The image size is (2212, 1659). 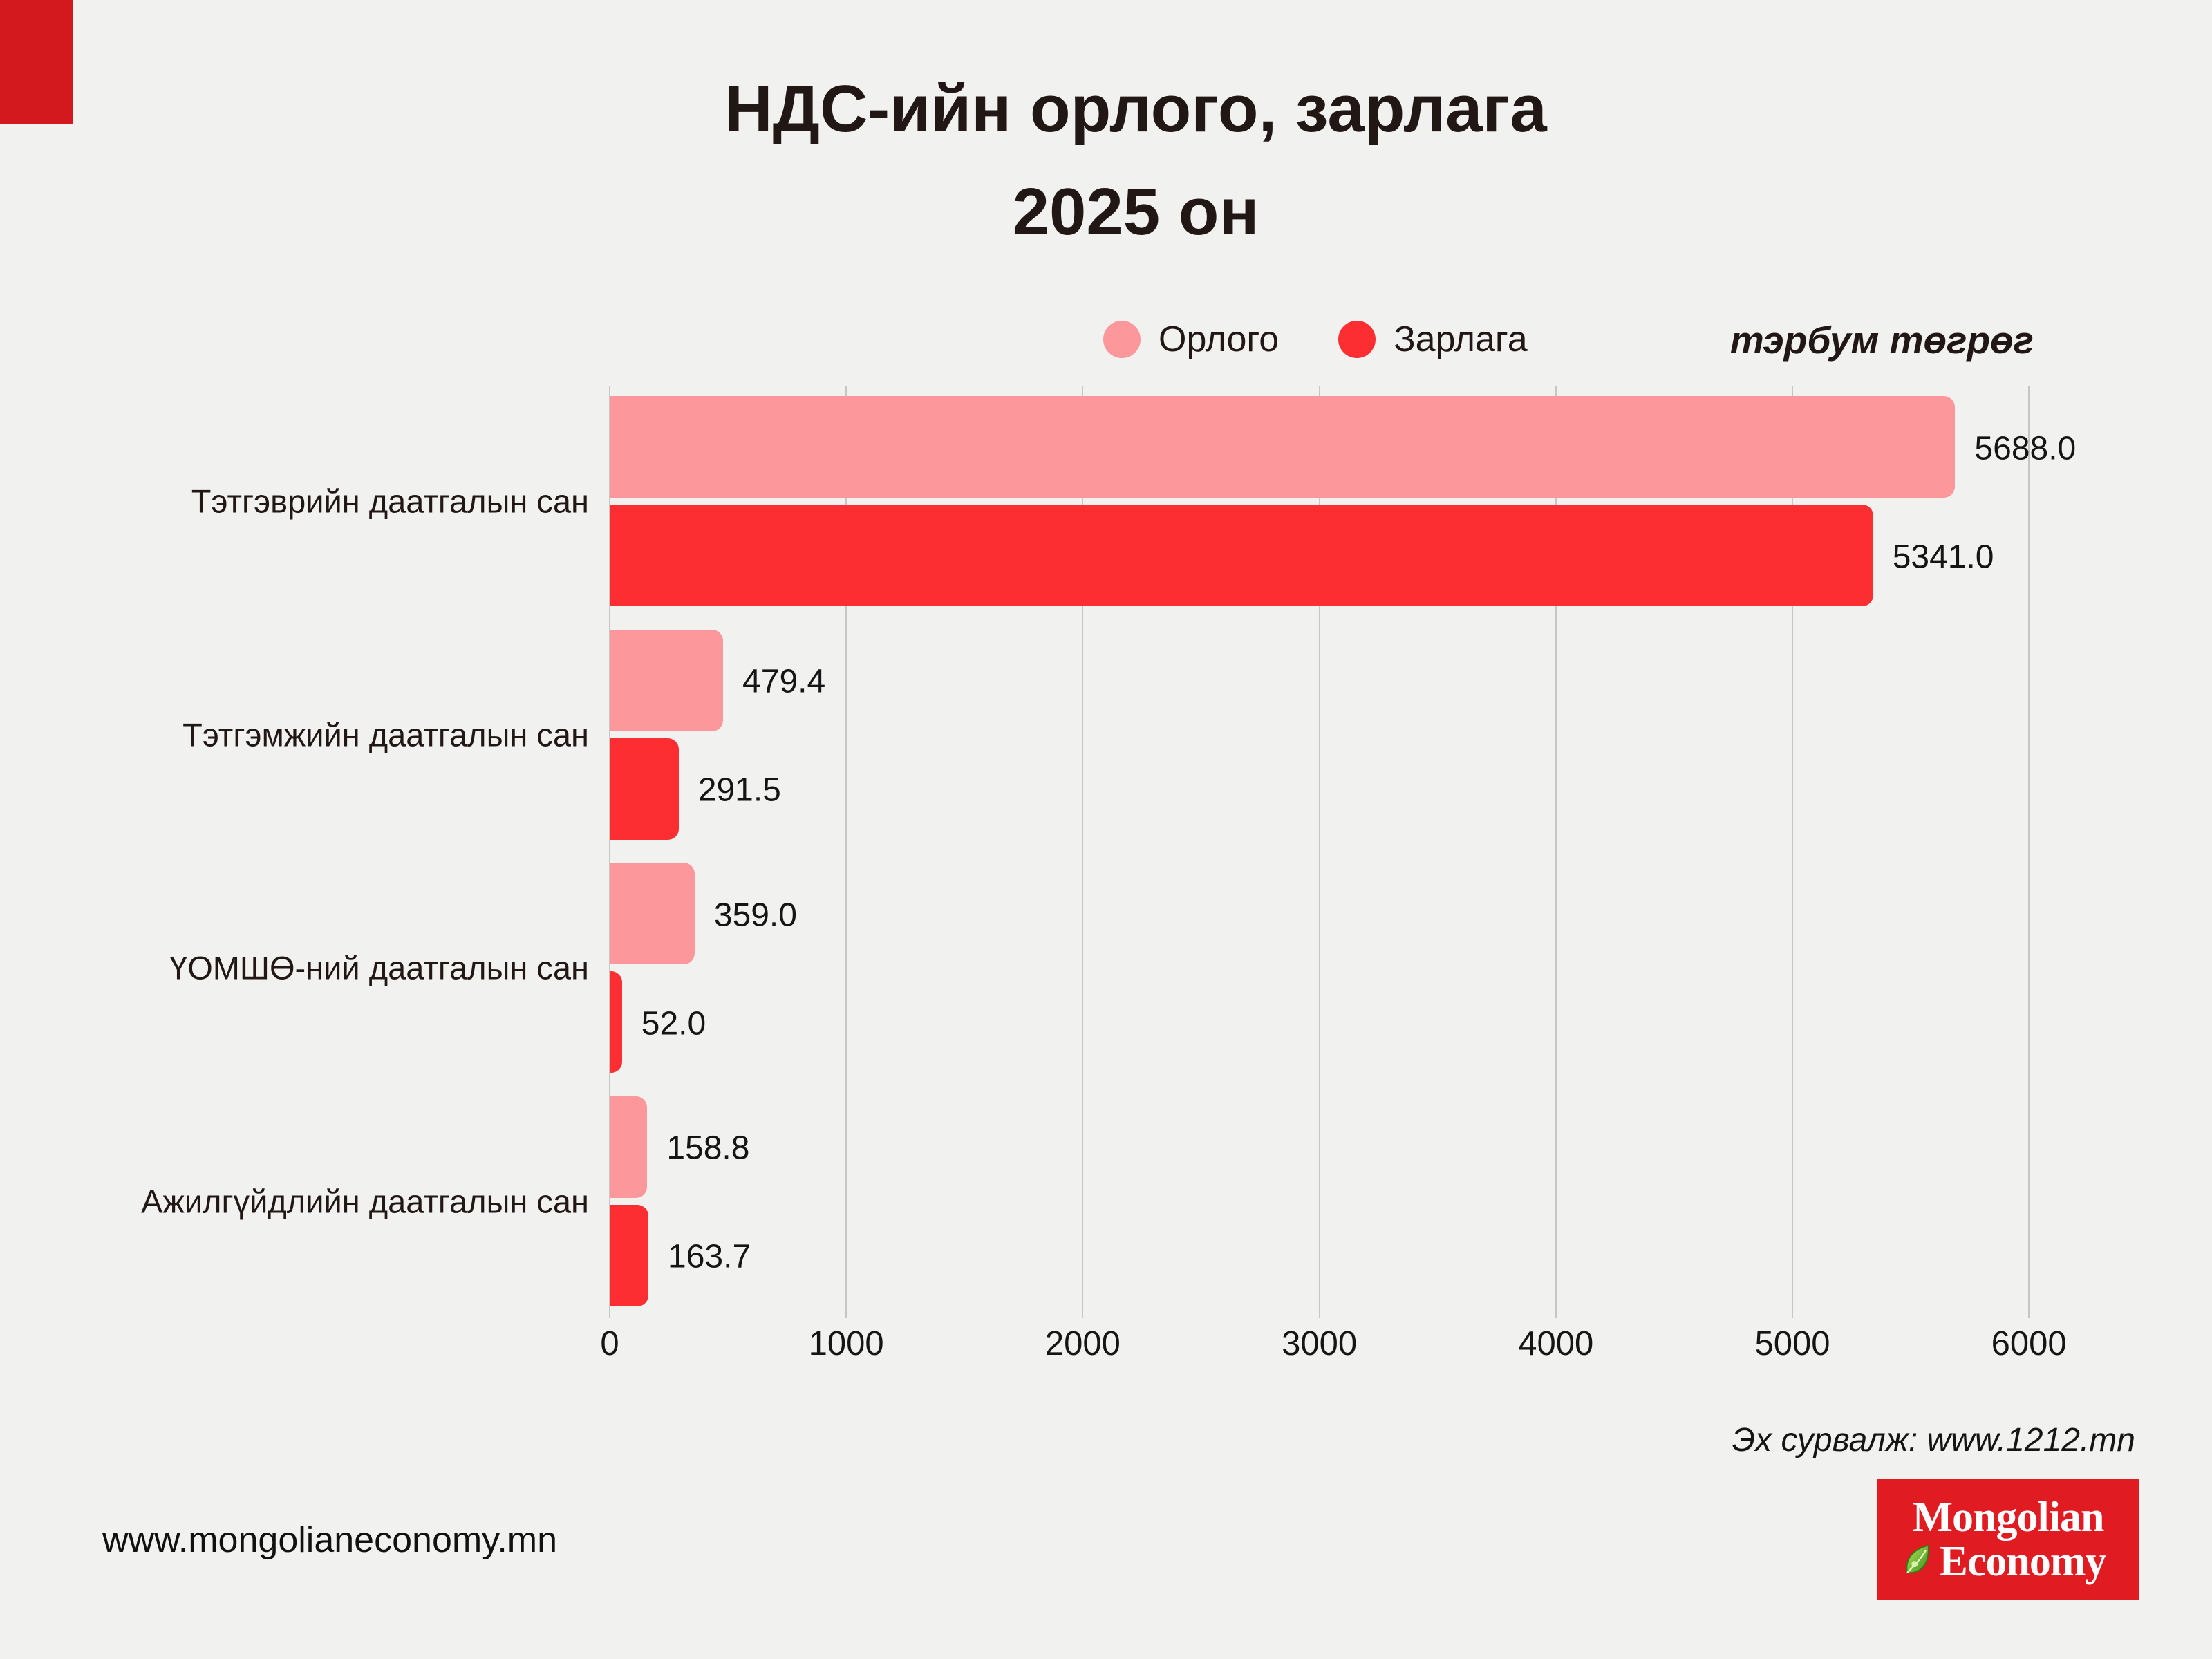 I want to click on mongolian-economy-logo: Mongolian Economy, so click(x=2008, y=1540).